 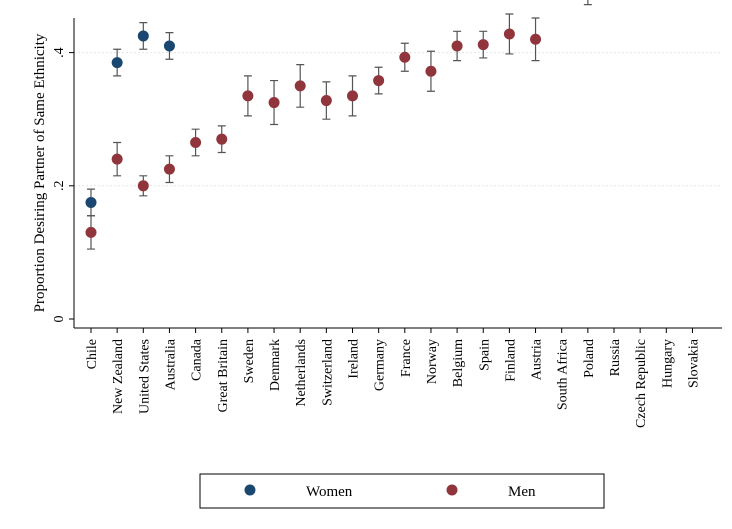 I want to click on x-tick-label: France, so click(x=406, y=358).